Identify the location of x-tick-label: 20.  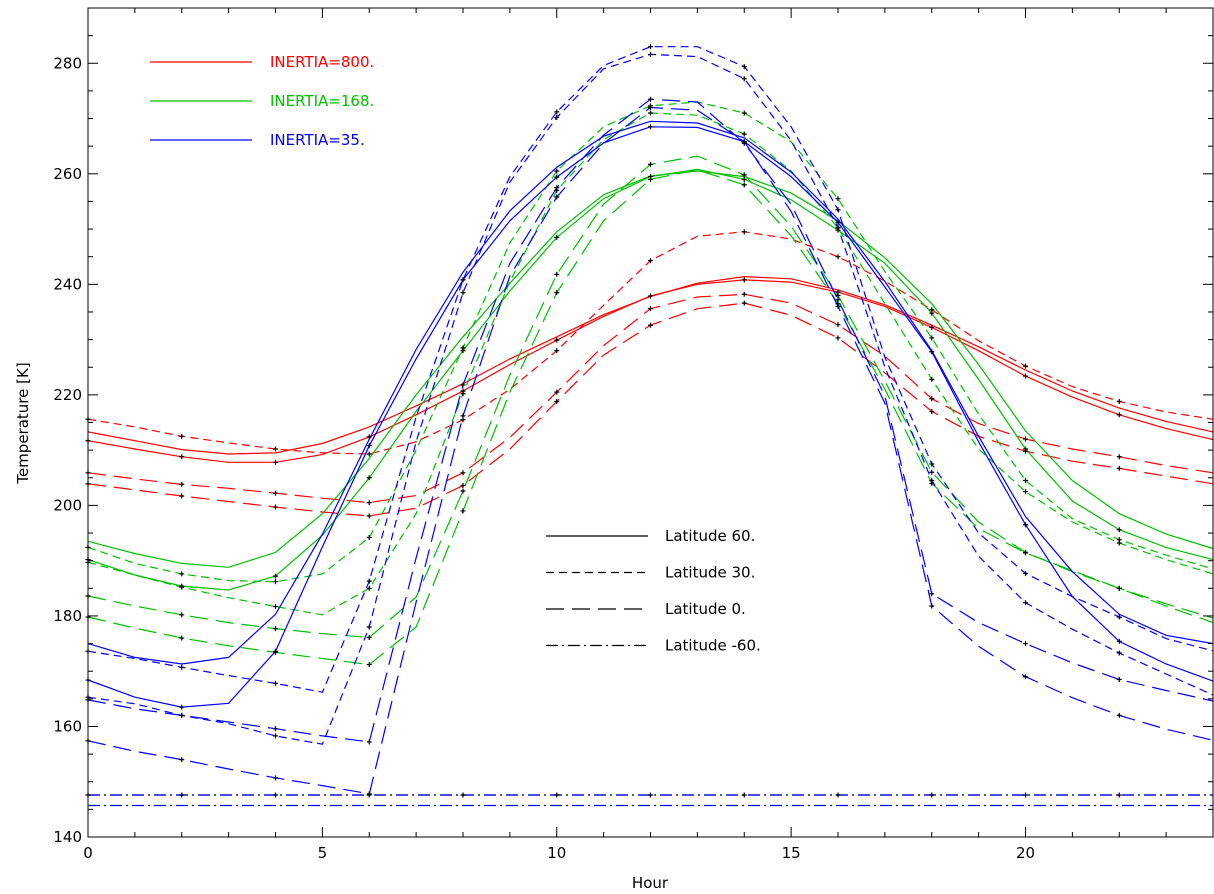
(1025, 853).